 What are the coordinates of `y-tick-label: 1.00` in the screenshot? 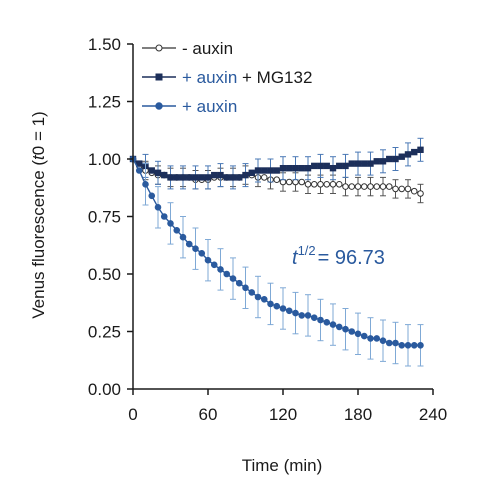 It's located at (104, 159).